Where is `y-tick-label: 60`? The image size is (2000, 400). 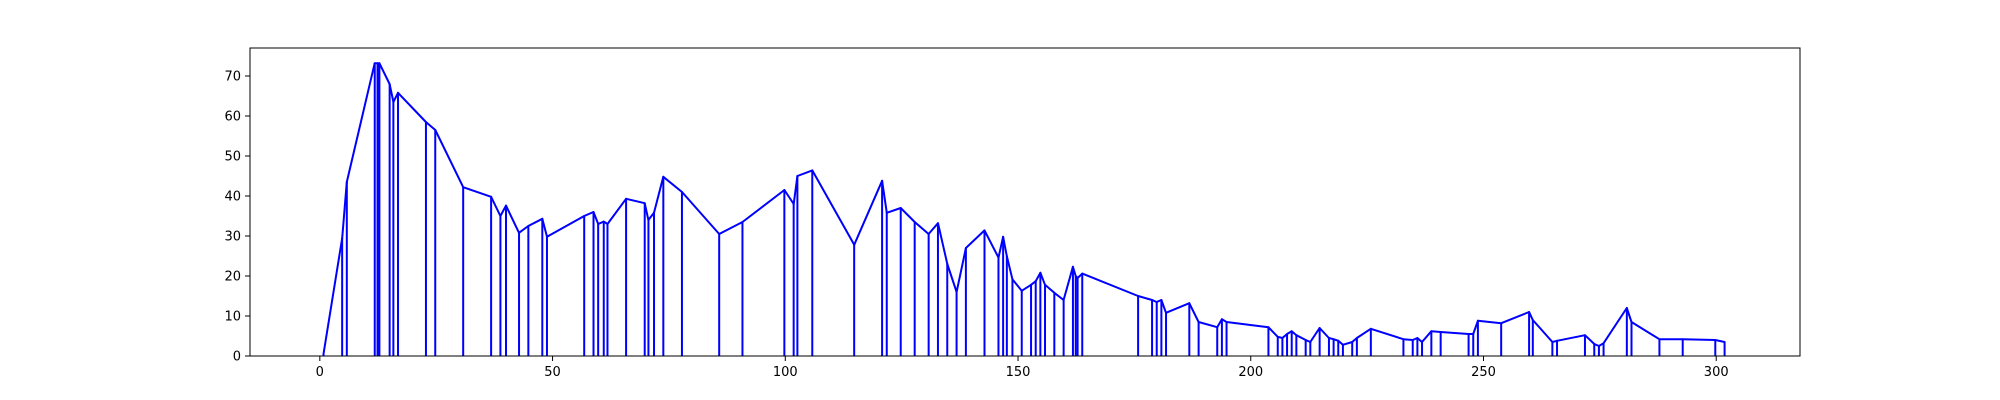 y-tick-label: 60 is located at coordinates (232, 117).